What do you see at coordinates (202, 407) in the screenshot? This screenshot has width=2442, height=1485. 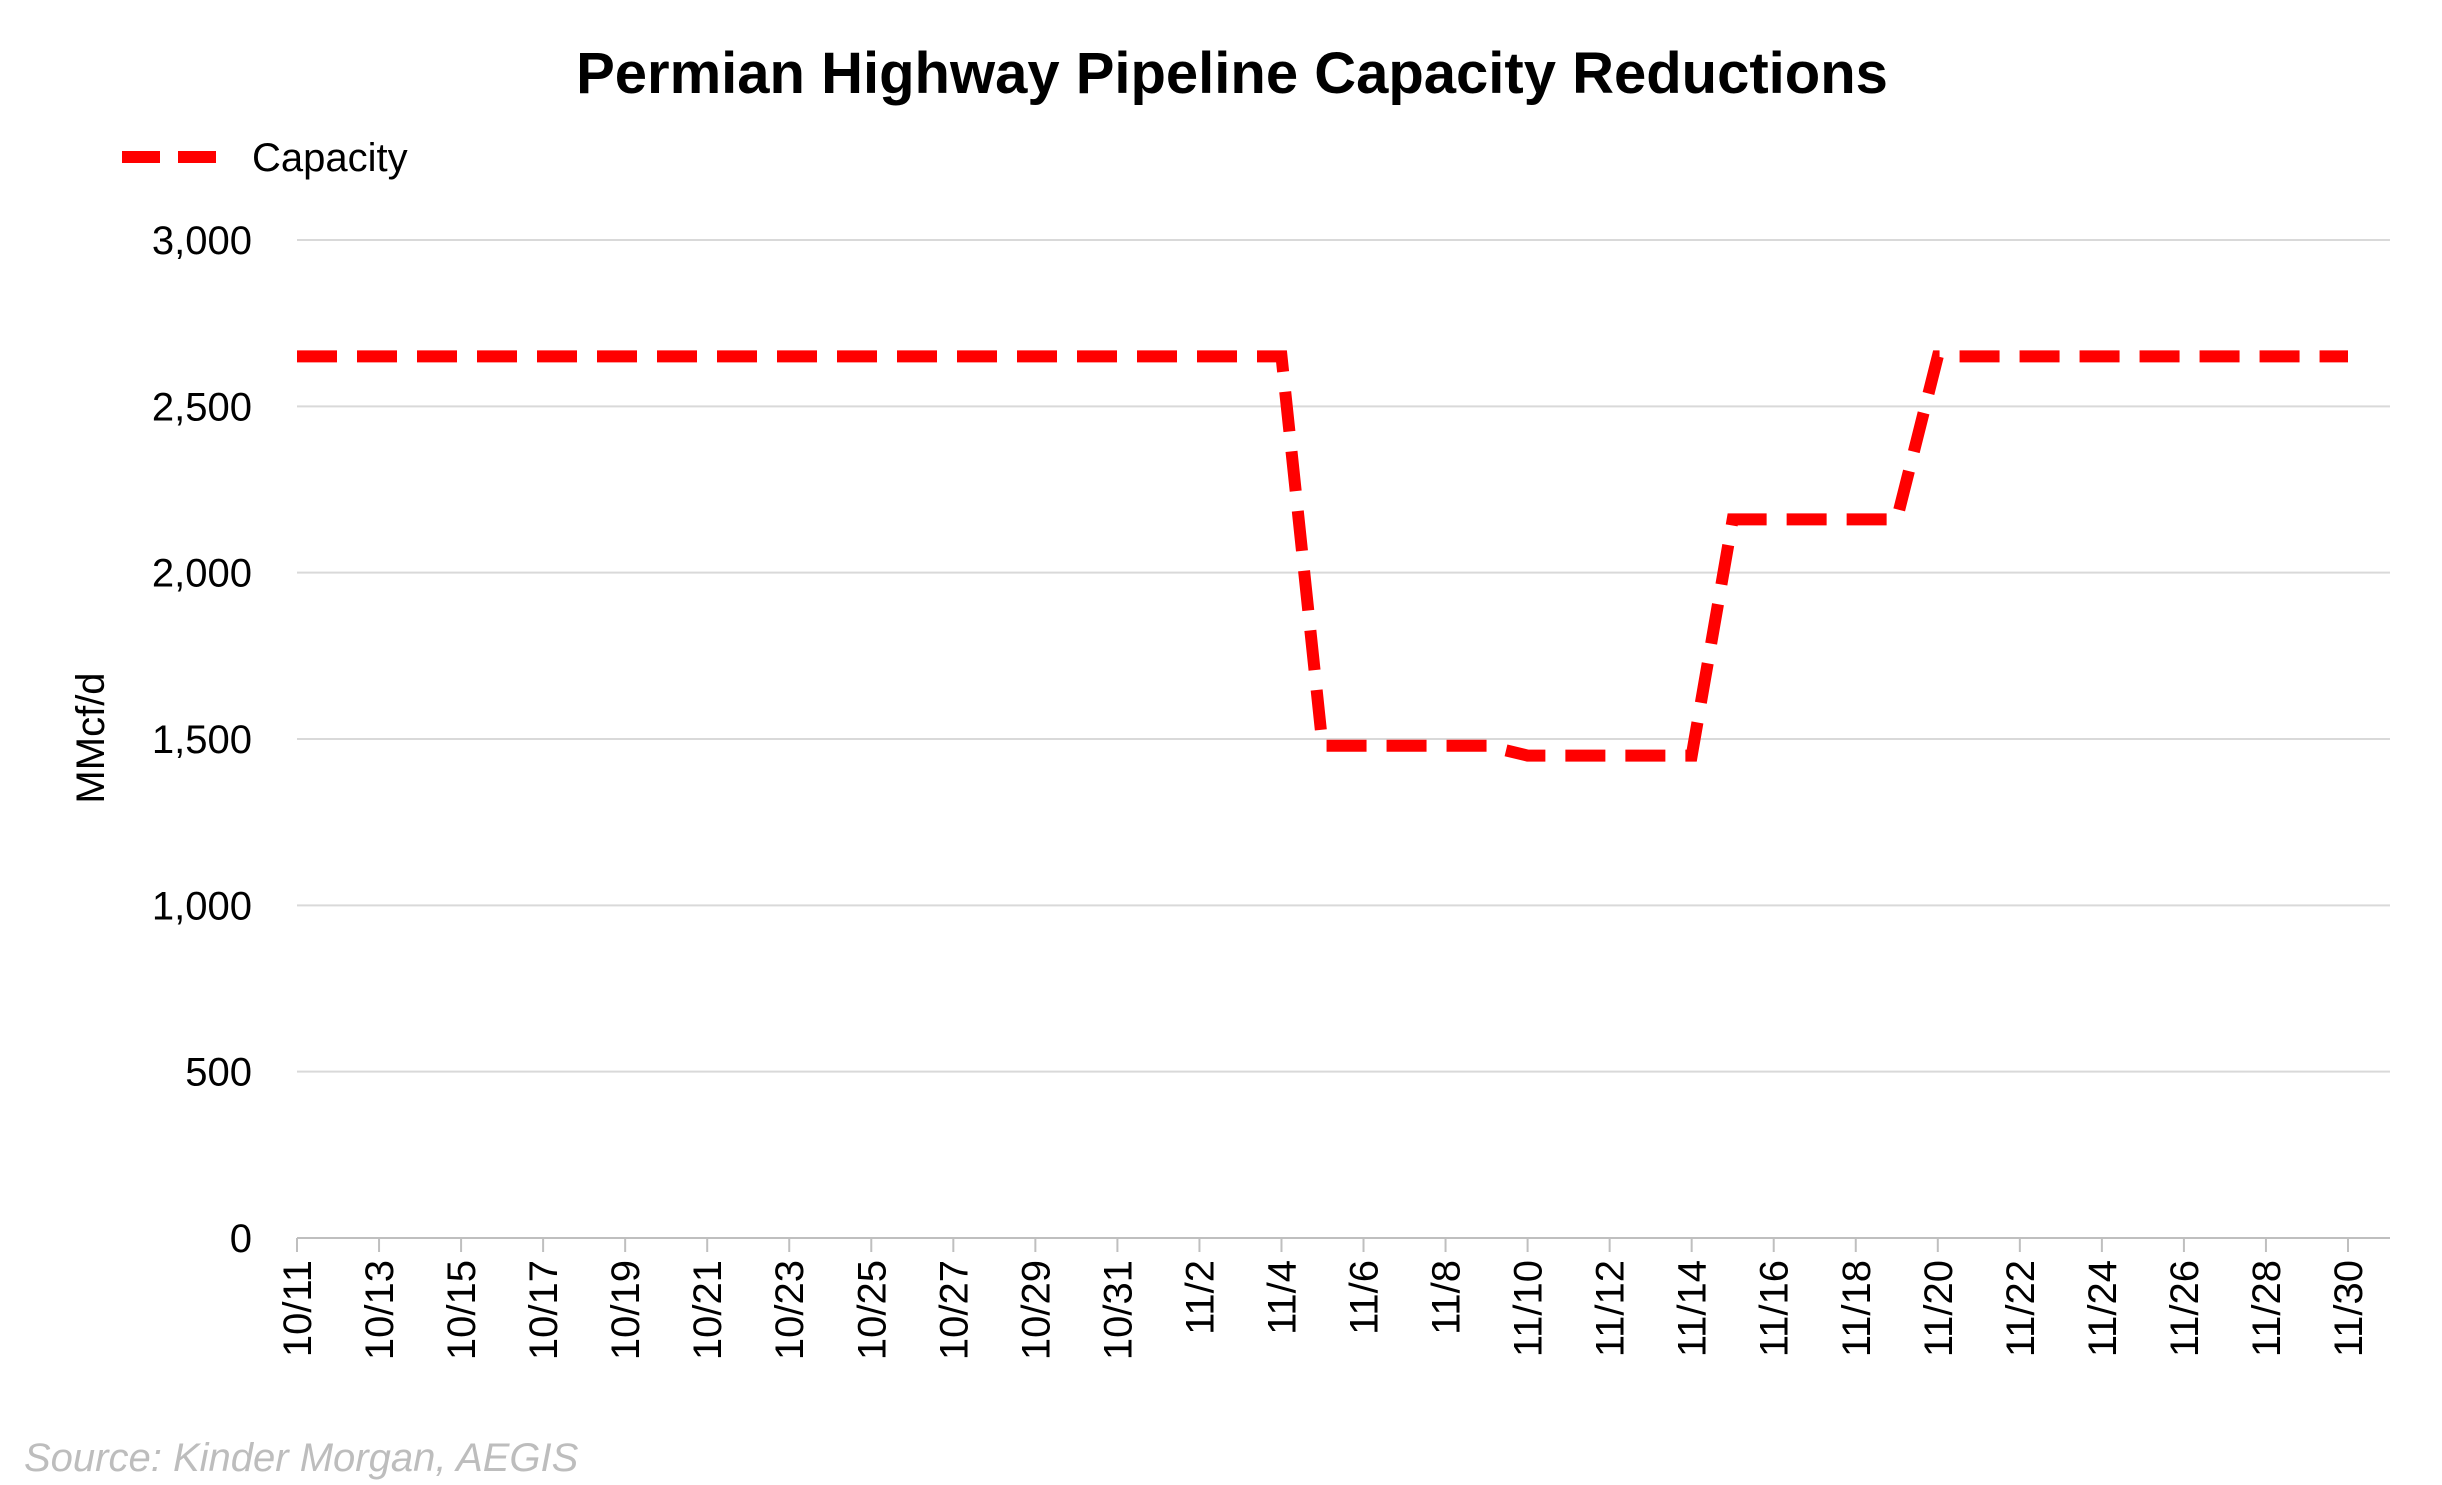 I see `y-tick-label: 2,500` at bounding box center [202, 407].